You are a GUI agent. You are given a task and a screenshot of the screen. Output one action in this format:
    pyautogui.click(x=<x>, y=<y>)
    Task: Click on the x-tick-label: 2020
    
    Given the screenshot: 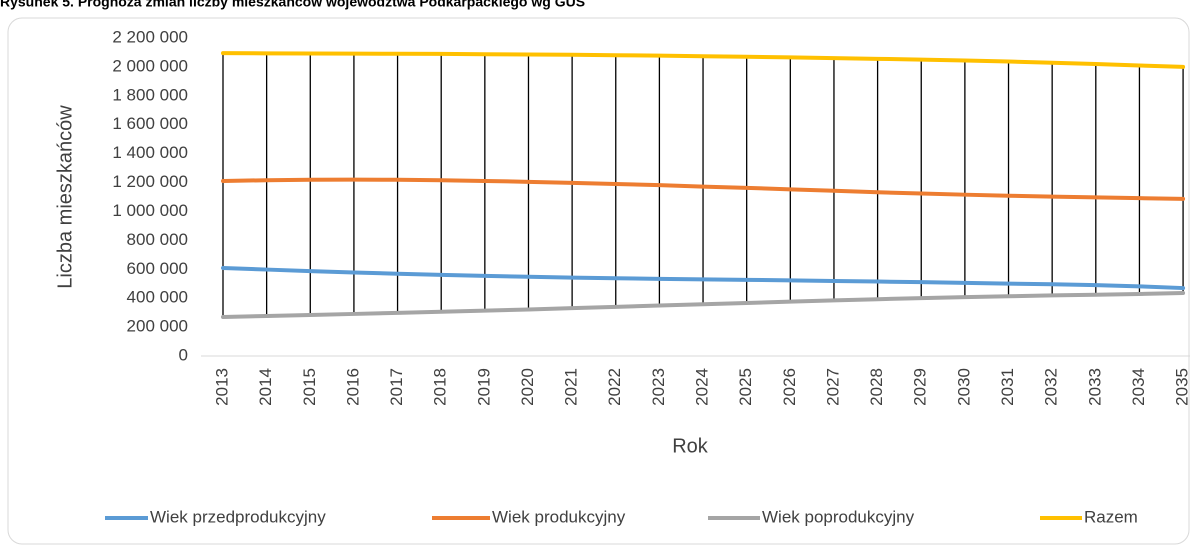 What is the action you would take?
    pyautogui.click(x=527, y=387)
    